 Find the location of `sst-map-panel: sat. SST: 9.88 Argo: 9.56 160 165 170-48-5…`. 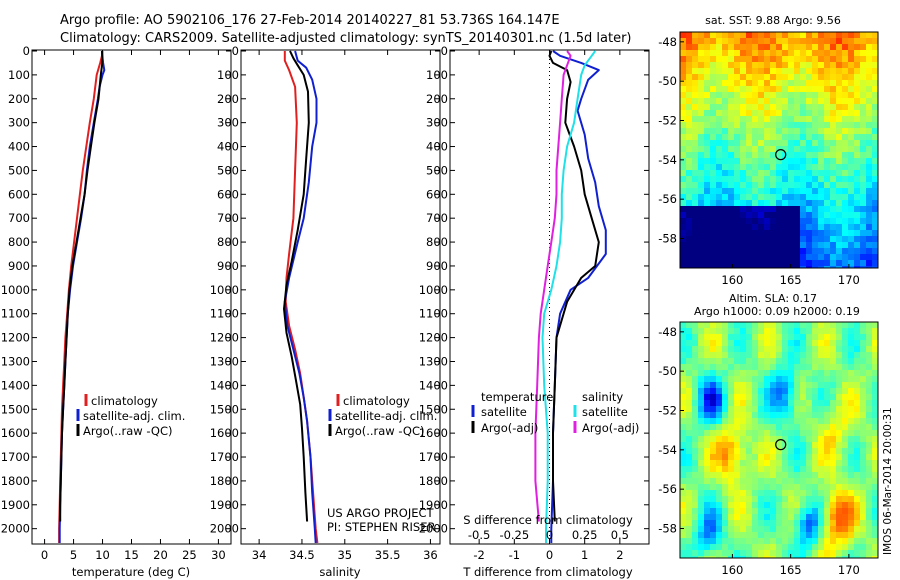

sst-map-panel: sat. SST: 9.88 Argo: 9.56 160 165 170-48-5… is located at coordinates (768, 150).